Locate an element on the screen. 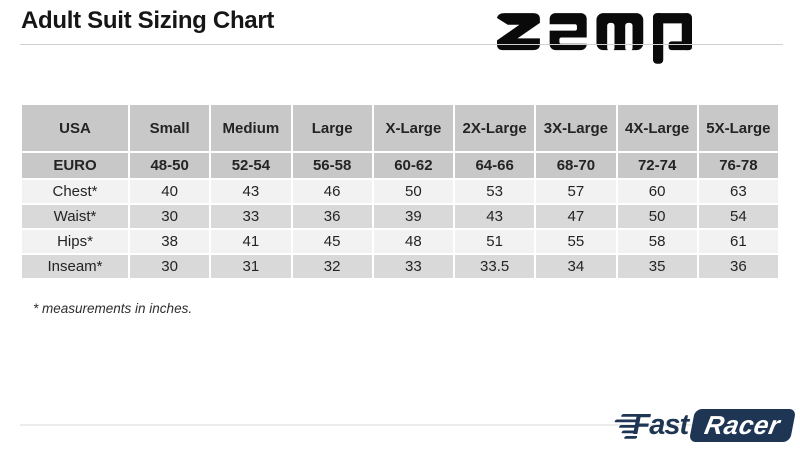  fastracer-racer-badge: Racer is located at coordinates (743, 425).